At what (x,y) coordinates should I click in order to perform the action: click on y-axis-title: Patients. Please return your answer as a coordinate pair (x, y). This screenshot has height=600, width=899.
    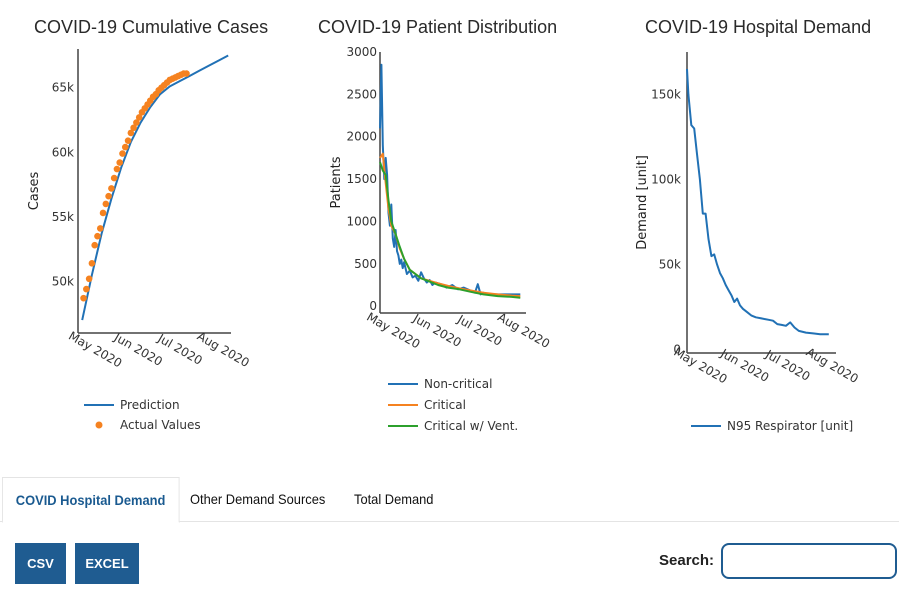
    Looking at the image, I should click on (336, 182).